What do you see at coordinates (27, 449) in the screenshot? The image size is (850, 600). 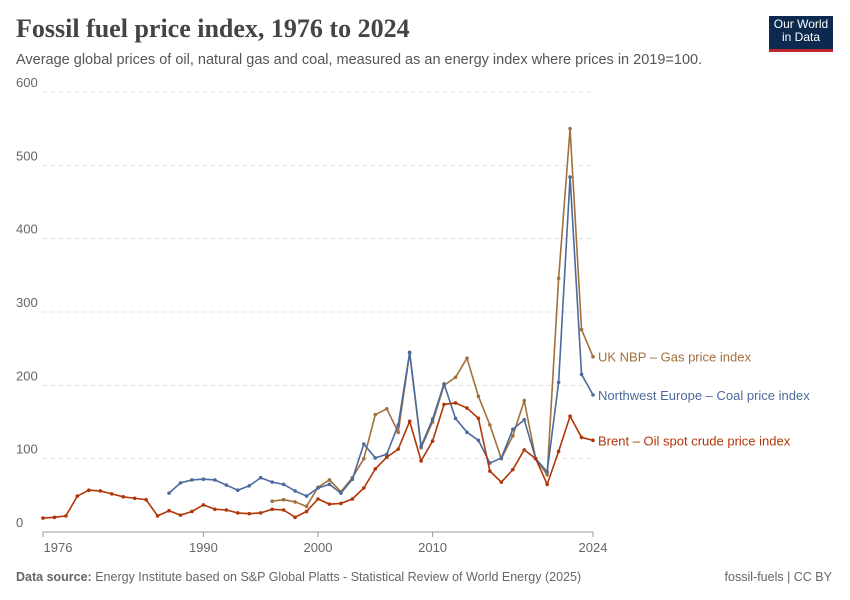 I see `y-tick-label: 100` at bounding box center [27, 449].